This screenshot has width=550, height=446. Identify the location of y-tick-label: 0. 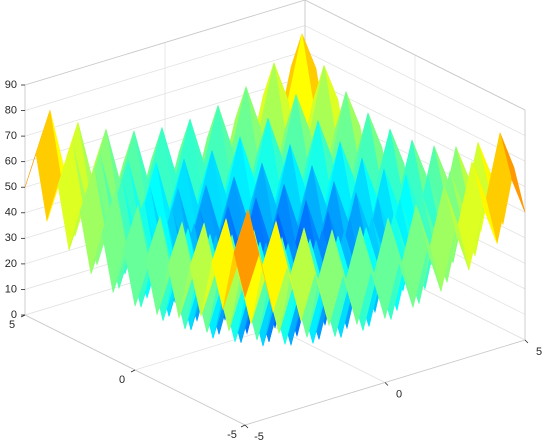
(122, 380).